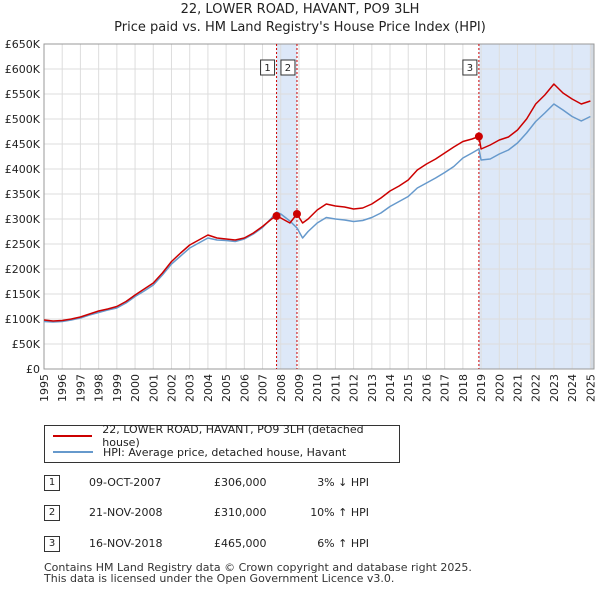 This screenshot has height=590, width=600. What do you see at coordinates (23, 44) in the screenshot?
I see `y-tick-label: £650K` at bounding box center [23, 44].